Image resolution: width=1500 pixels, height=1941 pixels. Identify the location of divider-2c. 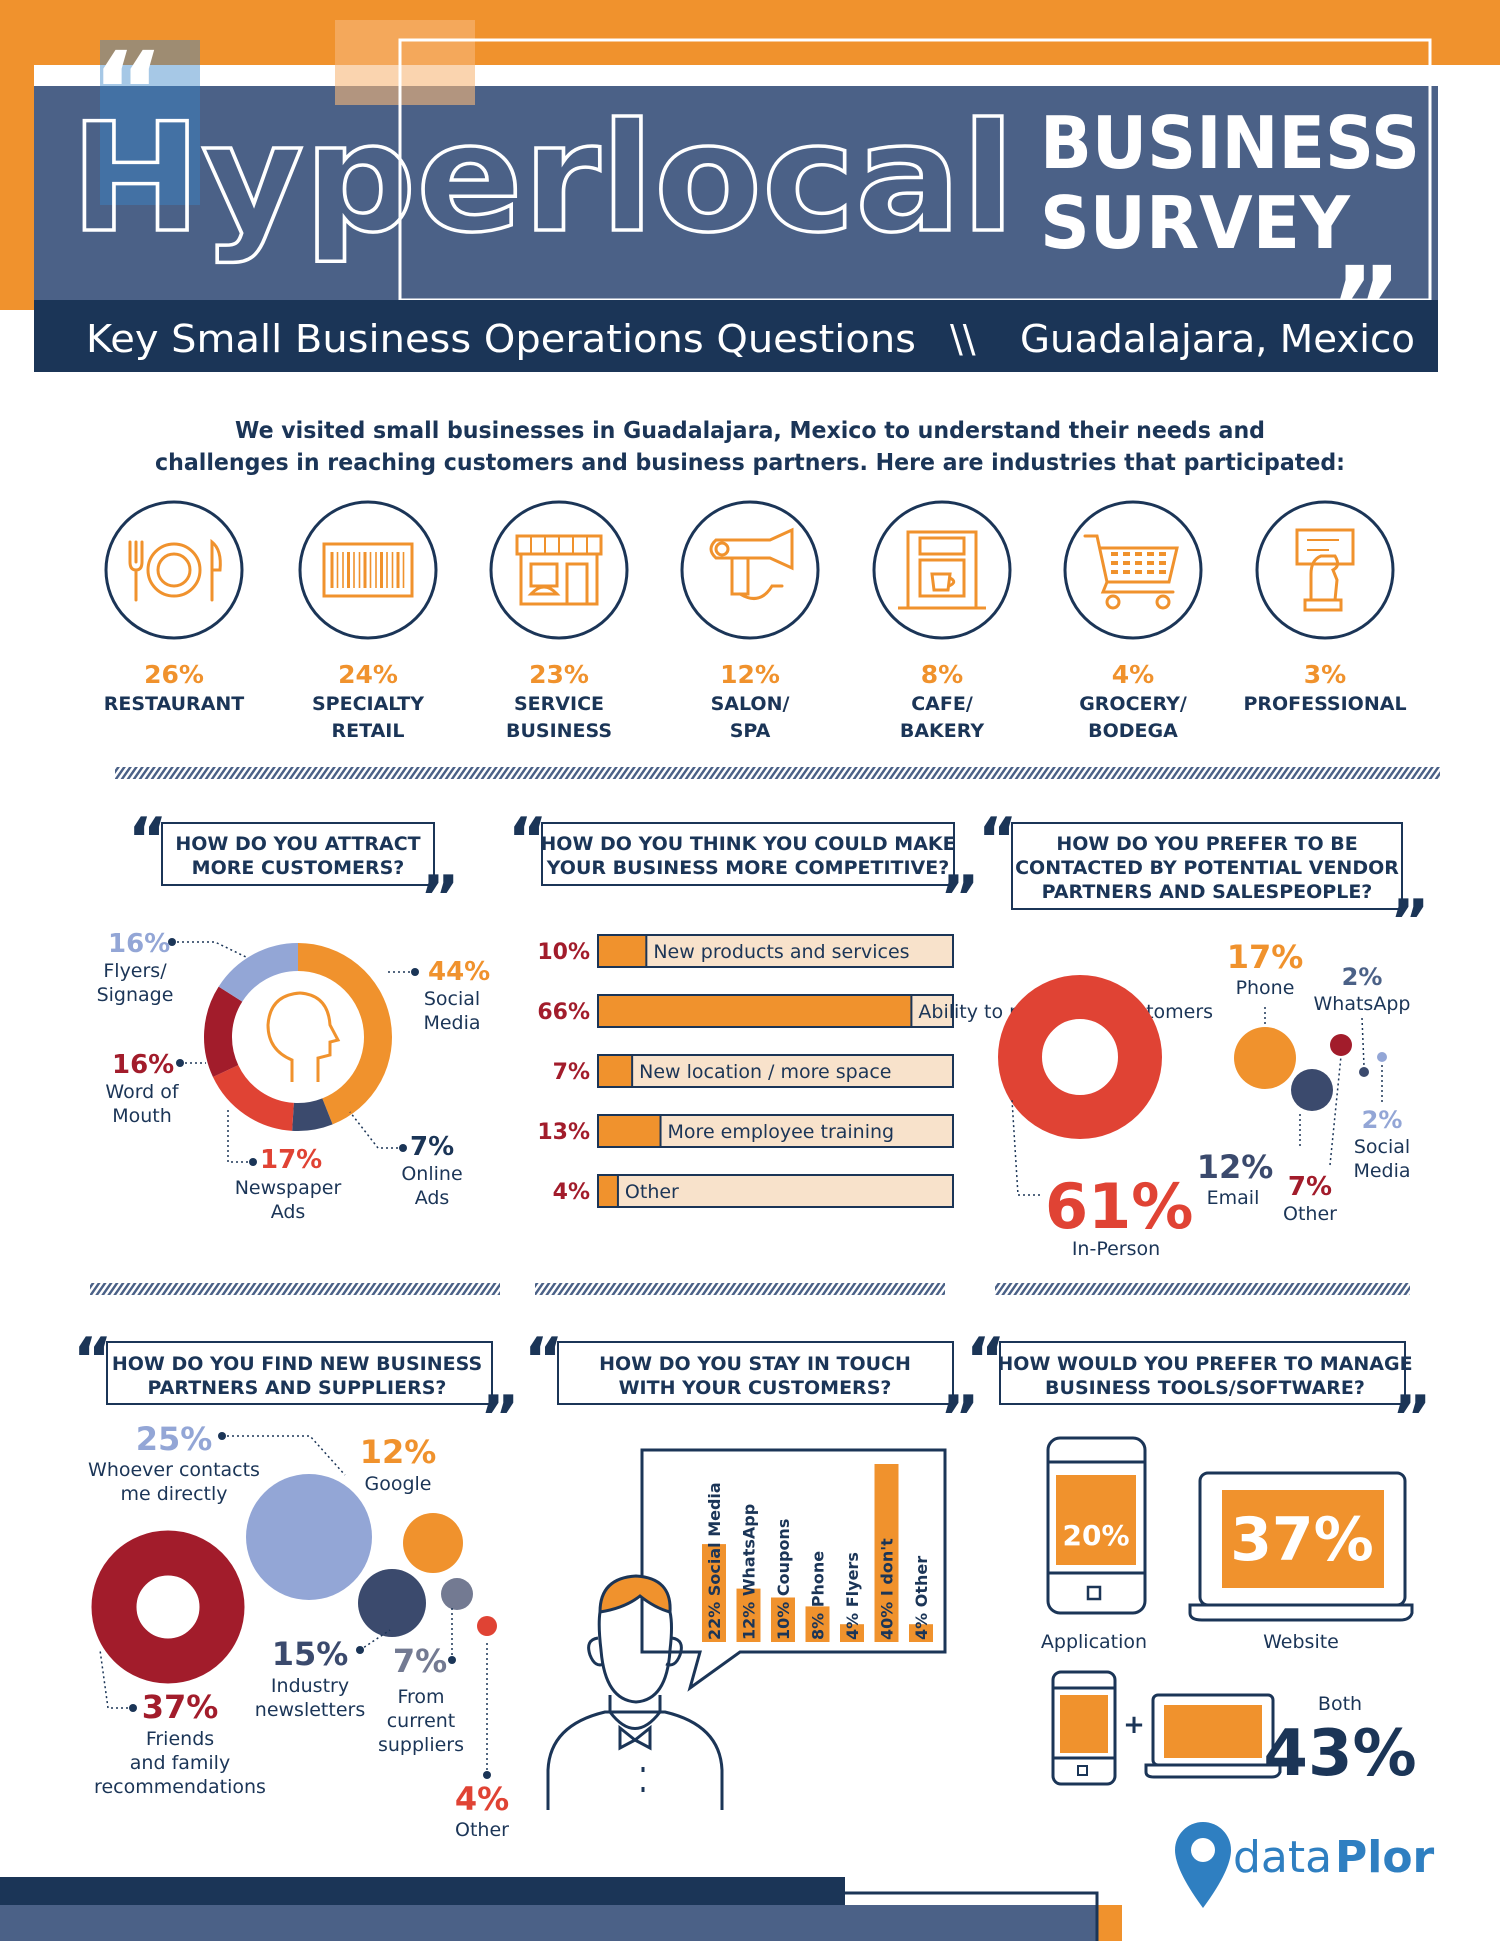
(1202, 1289).